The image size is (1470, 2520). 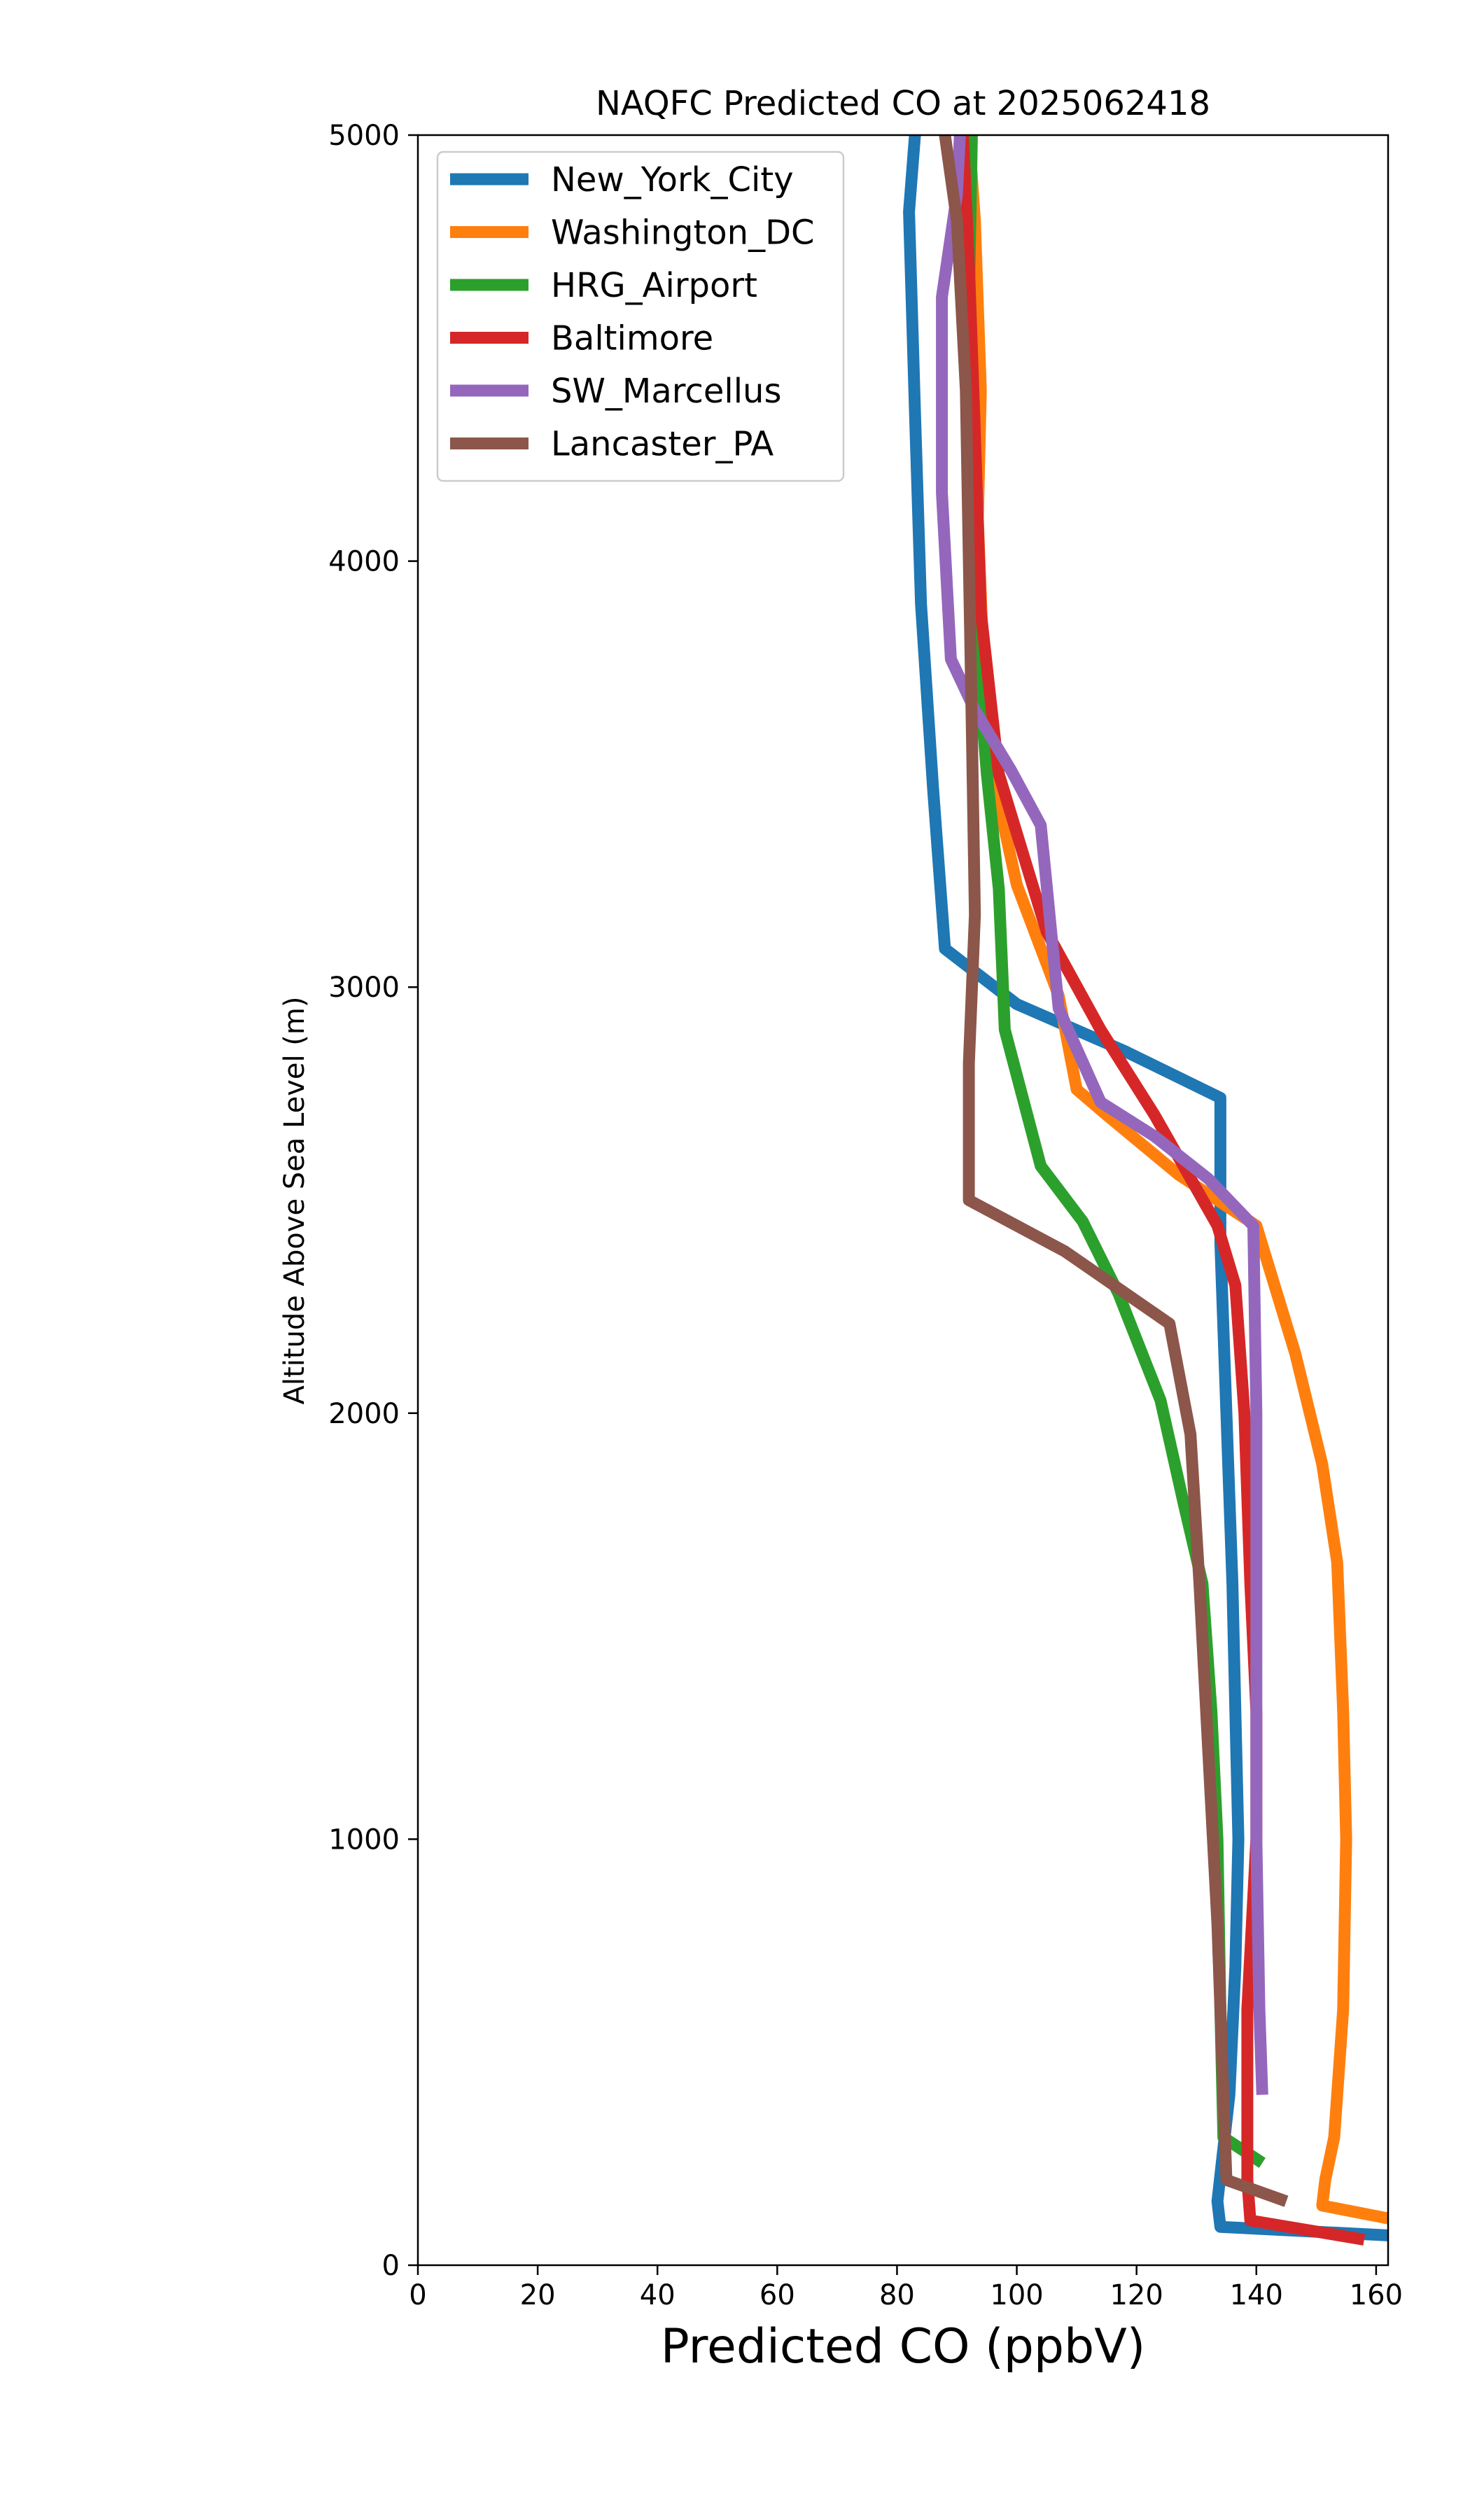 I want to click on chart-title: NAQFC Predicted CO at 2025062418, so click(x=903, y=103).